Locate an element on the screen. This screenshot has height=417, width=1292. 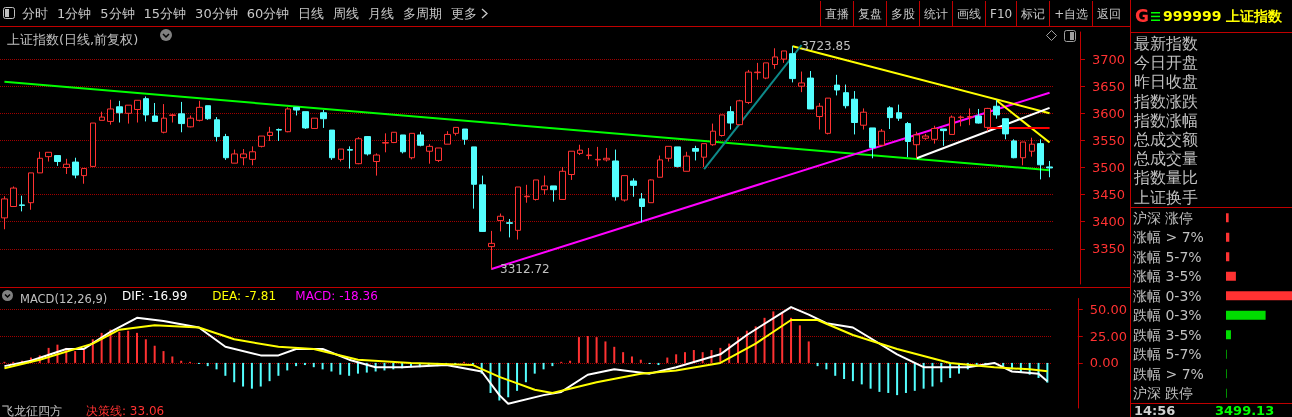
y-tick-label: 3400 is located at coordinates (1109, 222).